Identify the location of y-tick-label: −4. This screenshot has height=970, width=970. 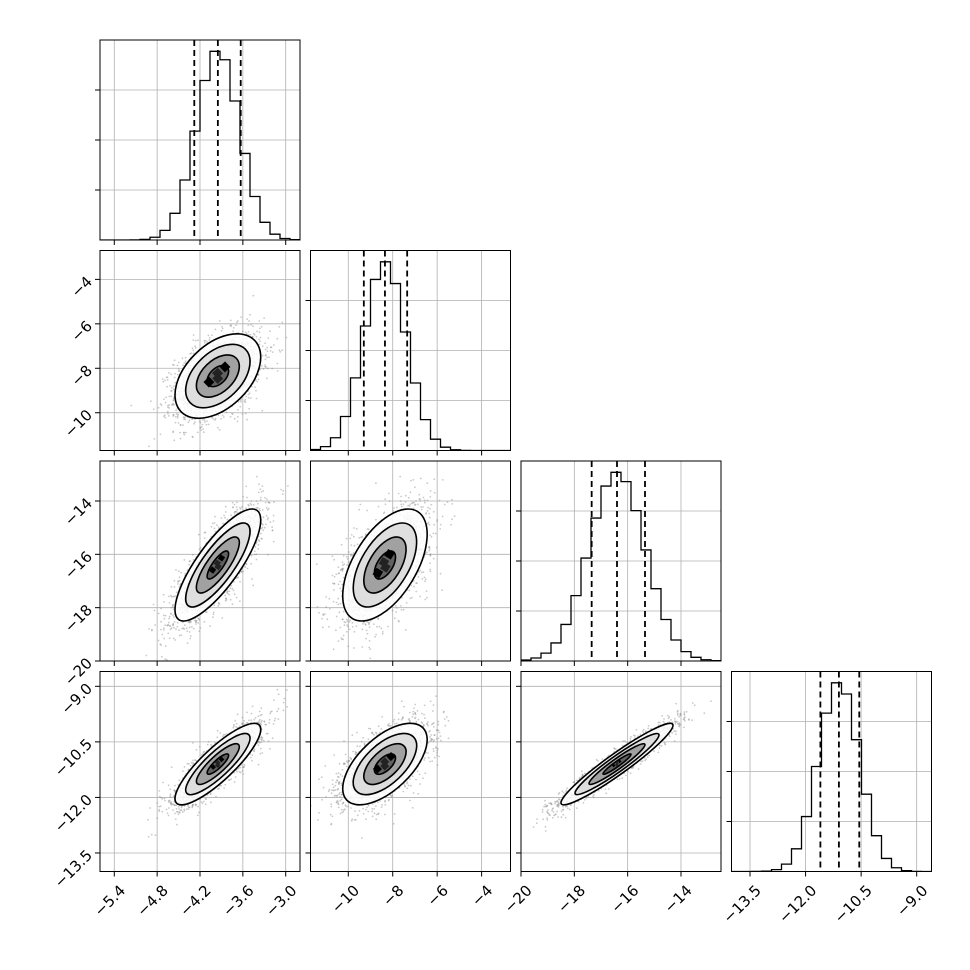
(82, 287).